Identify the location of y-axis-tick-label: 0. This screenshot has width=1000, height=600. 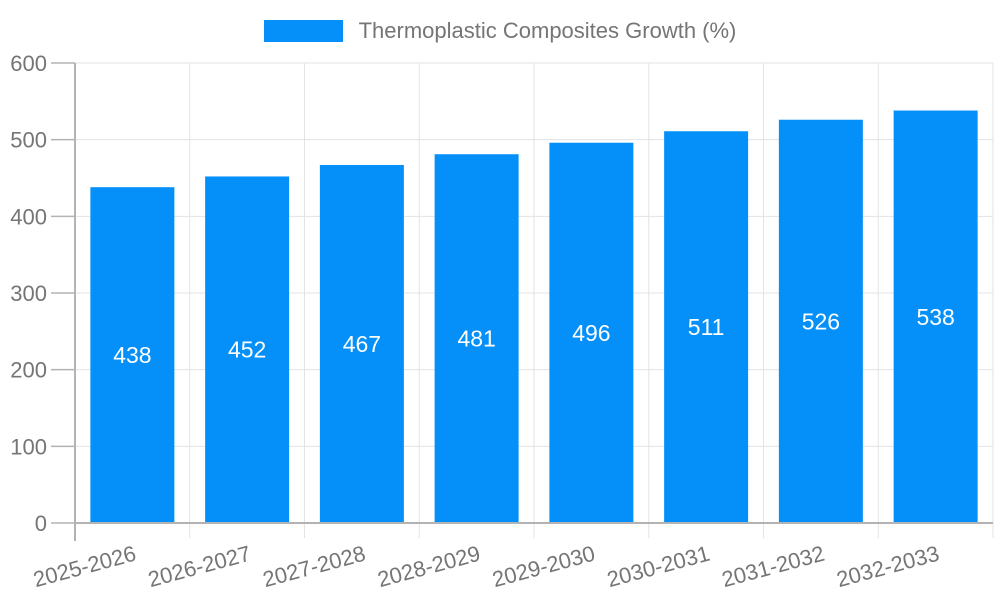
(41, 523).